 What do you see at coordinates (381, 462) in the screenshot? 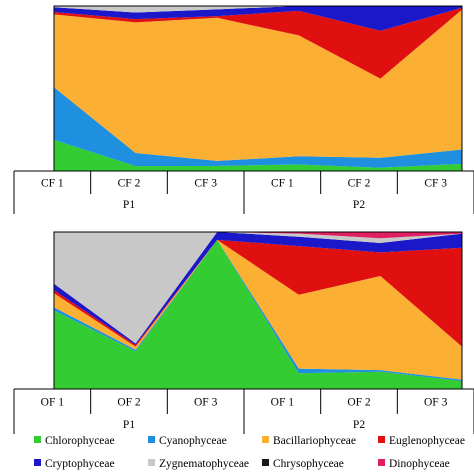
I see `legend-swatch-dinophyceae` at bounding box center [381, 462].